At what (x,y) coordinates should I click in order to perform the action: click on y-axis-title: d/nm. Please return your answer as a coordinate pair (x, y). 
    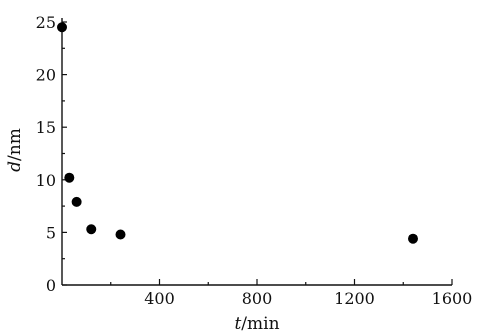
    Looking at the image, I should click on (15, 150).